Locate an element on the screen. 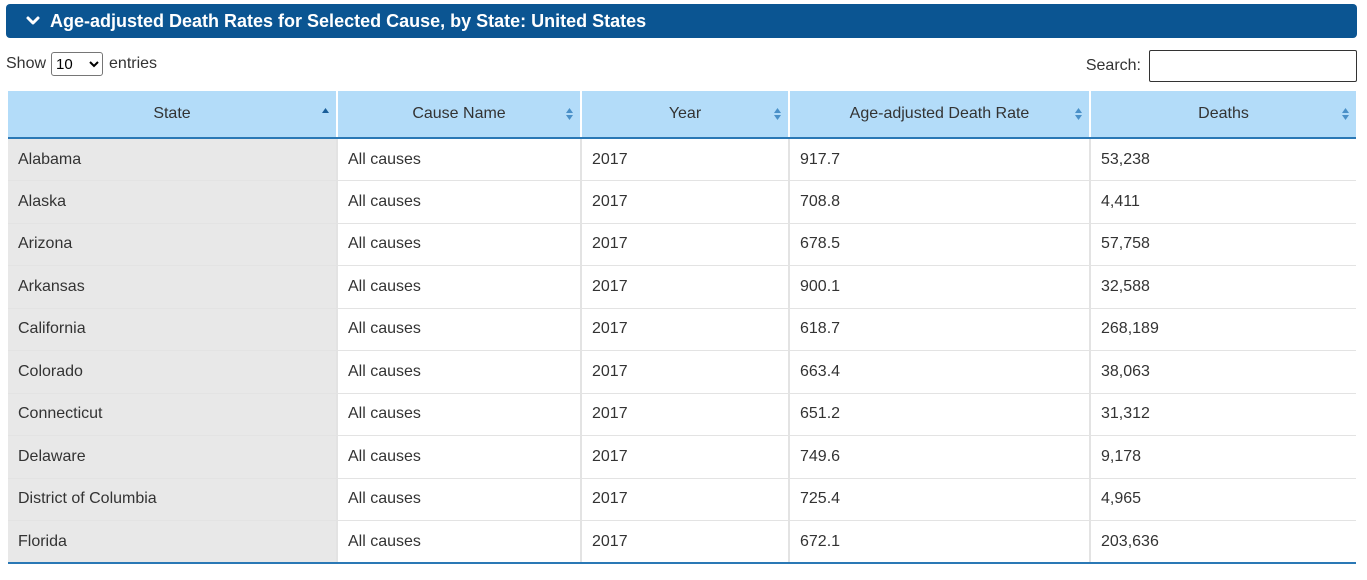  search-control: Search: is located at coordinates (1221, 66).